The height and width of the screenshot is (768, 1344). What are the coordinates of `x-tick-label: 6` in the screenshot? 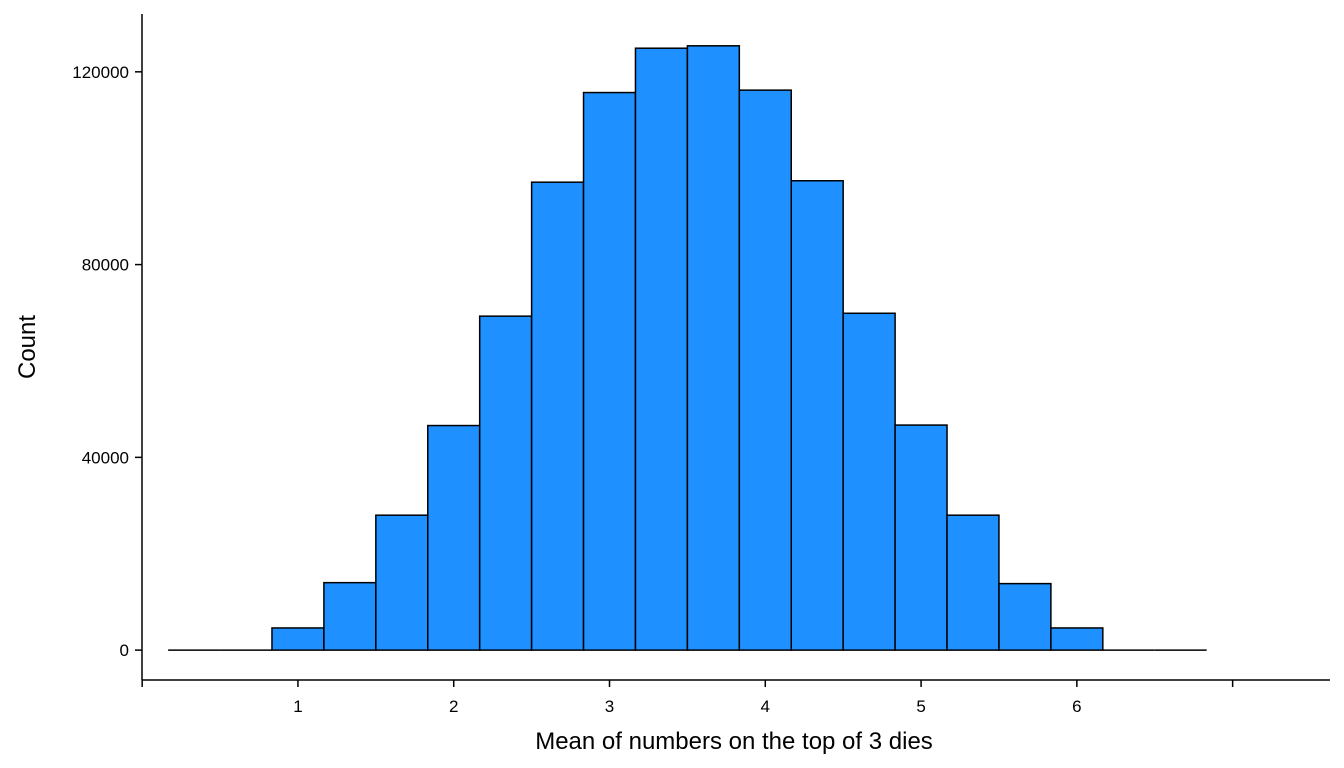 It's located at (1076, 706).